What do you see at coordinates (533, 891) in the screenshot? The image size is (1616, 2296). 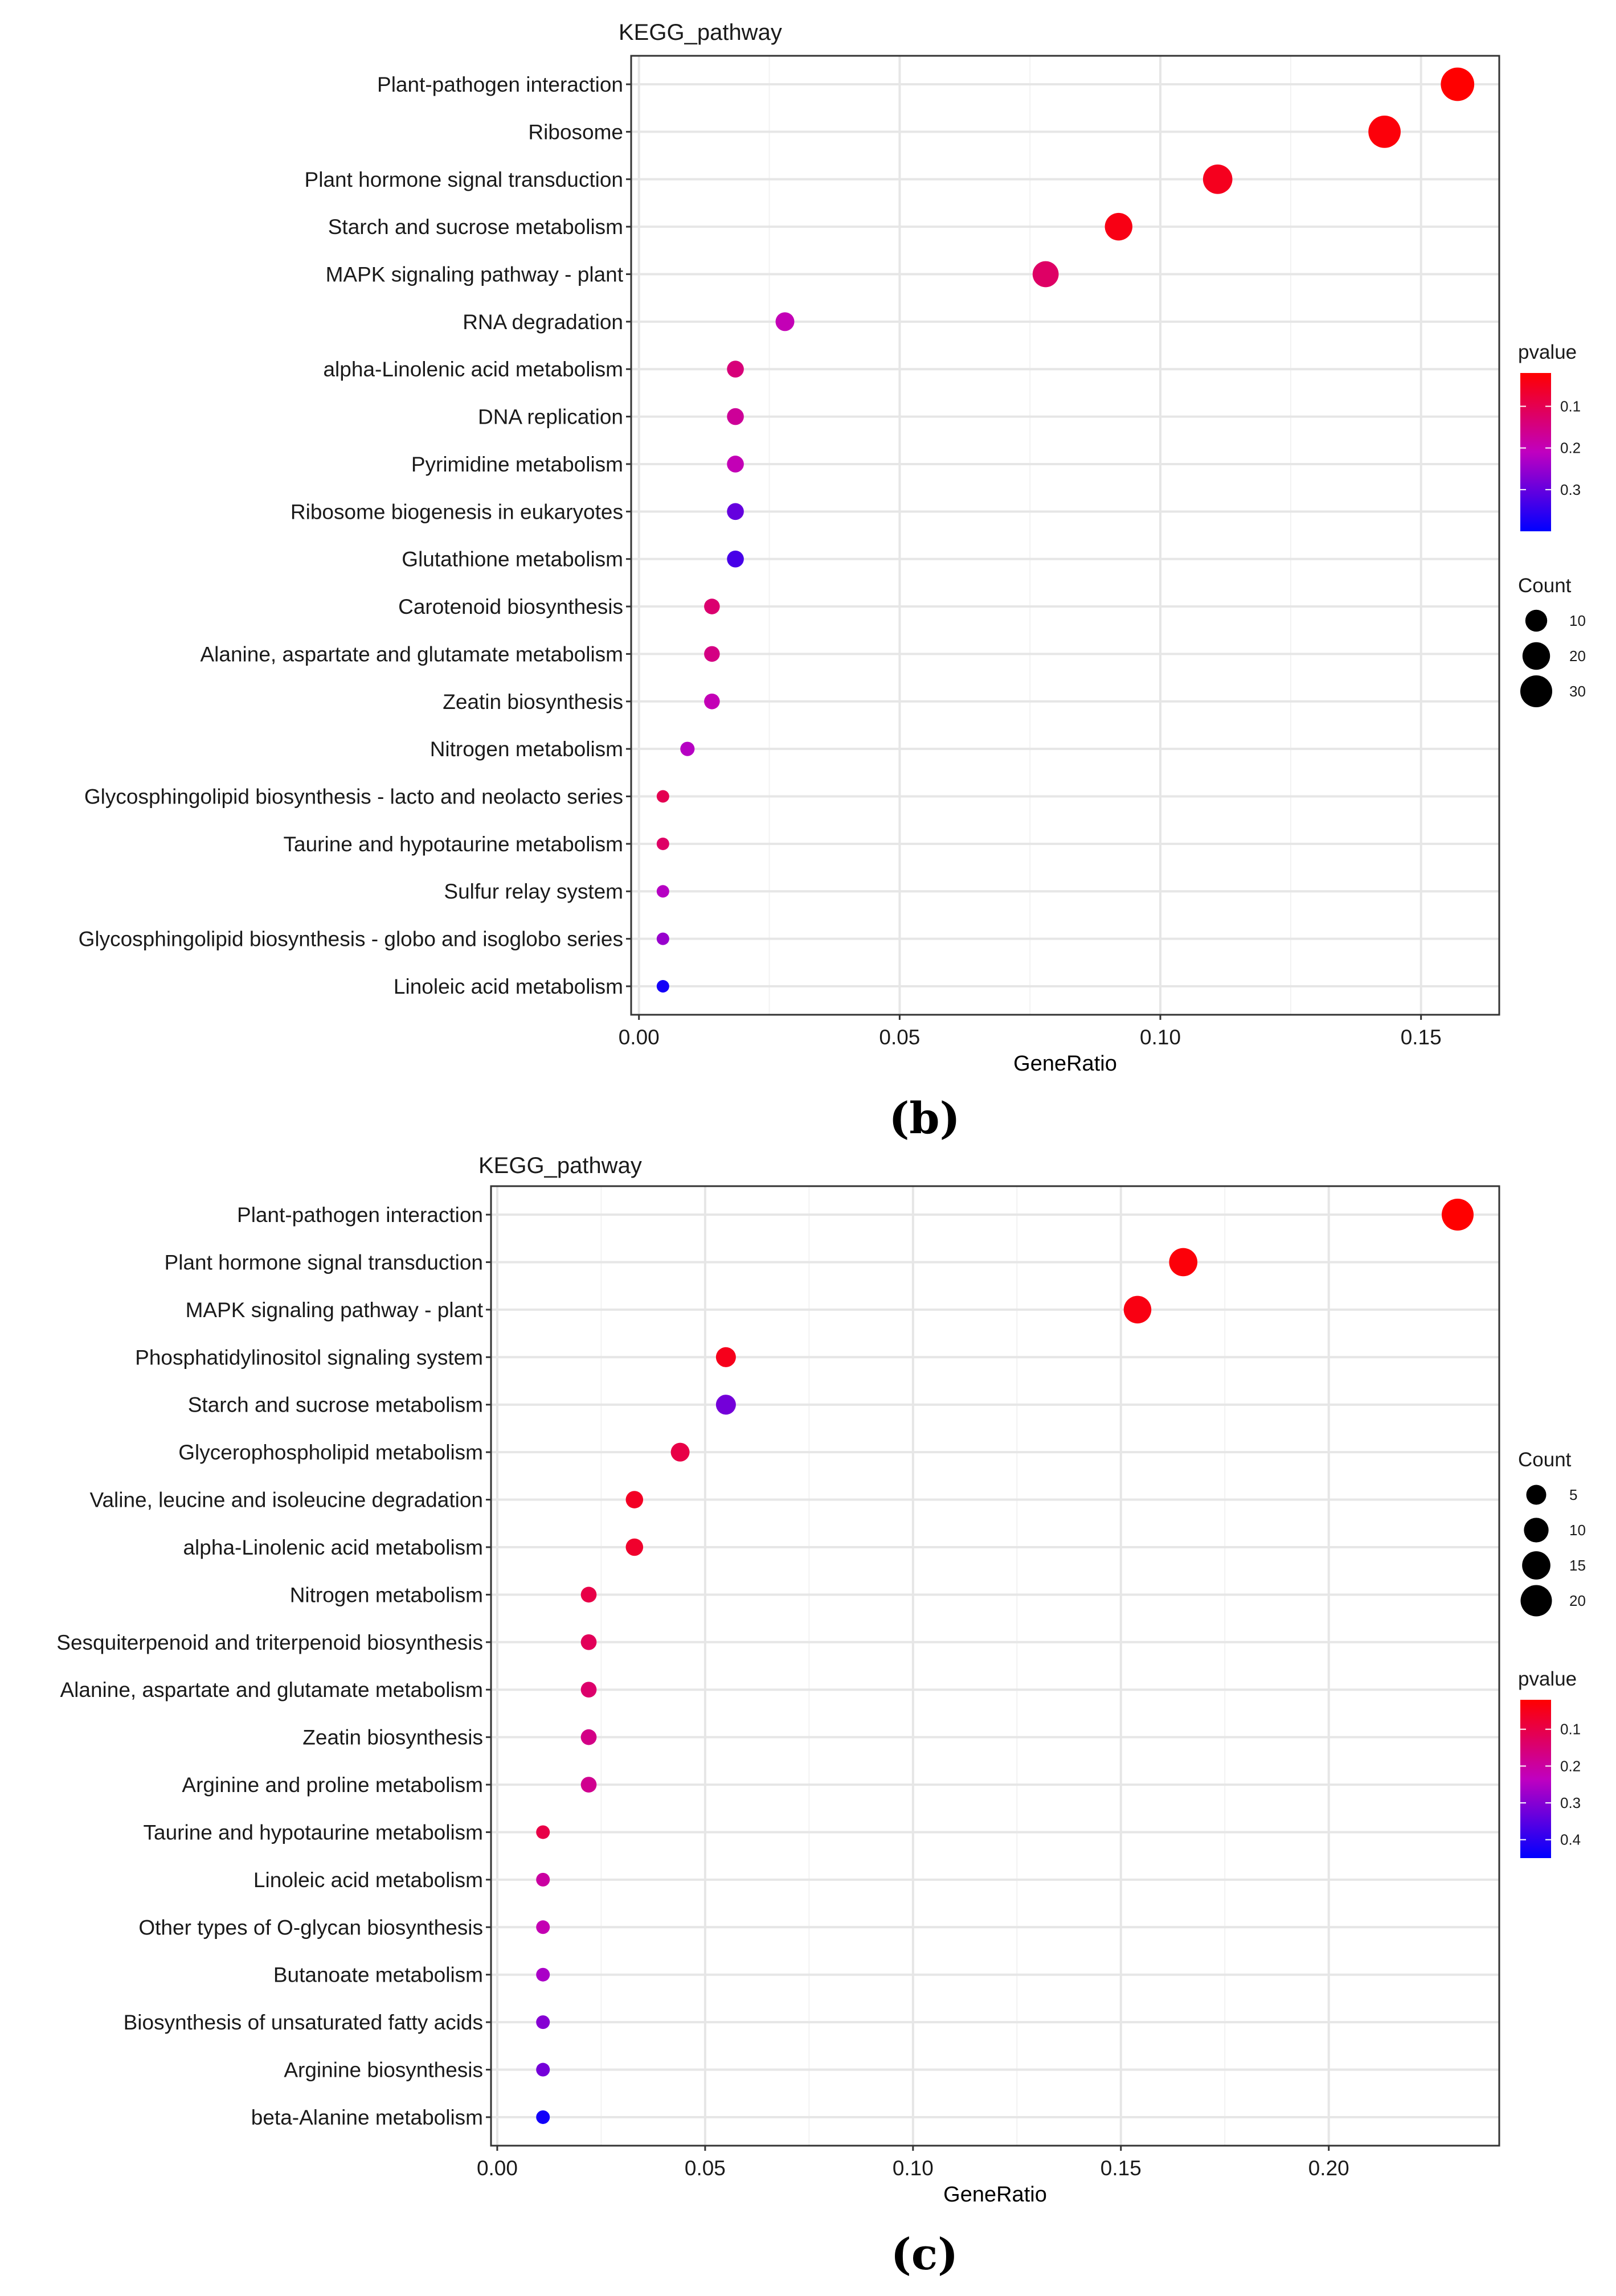 I see `y-tick-label: Sulfur relay system` at bounding box center [533, 891].